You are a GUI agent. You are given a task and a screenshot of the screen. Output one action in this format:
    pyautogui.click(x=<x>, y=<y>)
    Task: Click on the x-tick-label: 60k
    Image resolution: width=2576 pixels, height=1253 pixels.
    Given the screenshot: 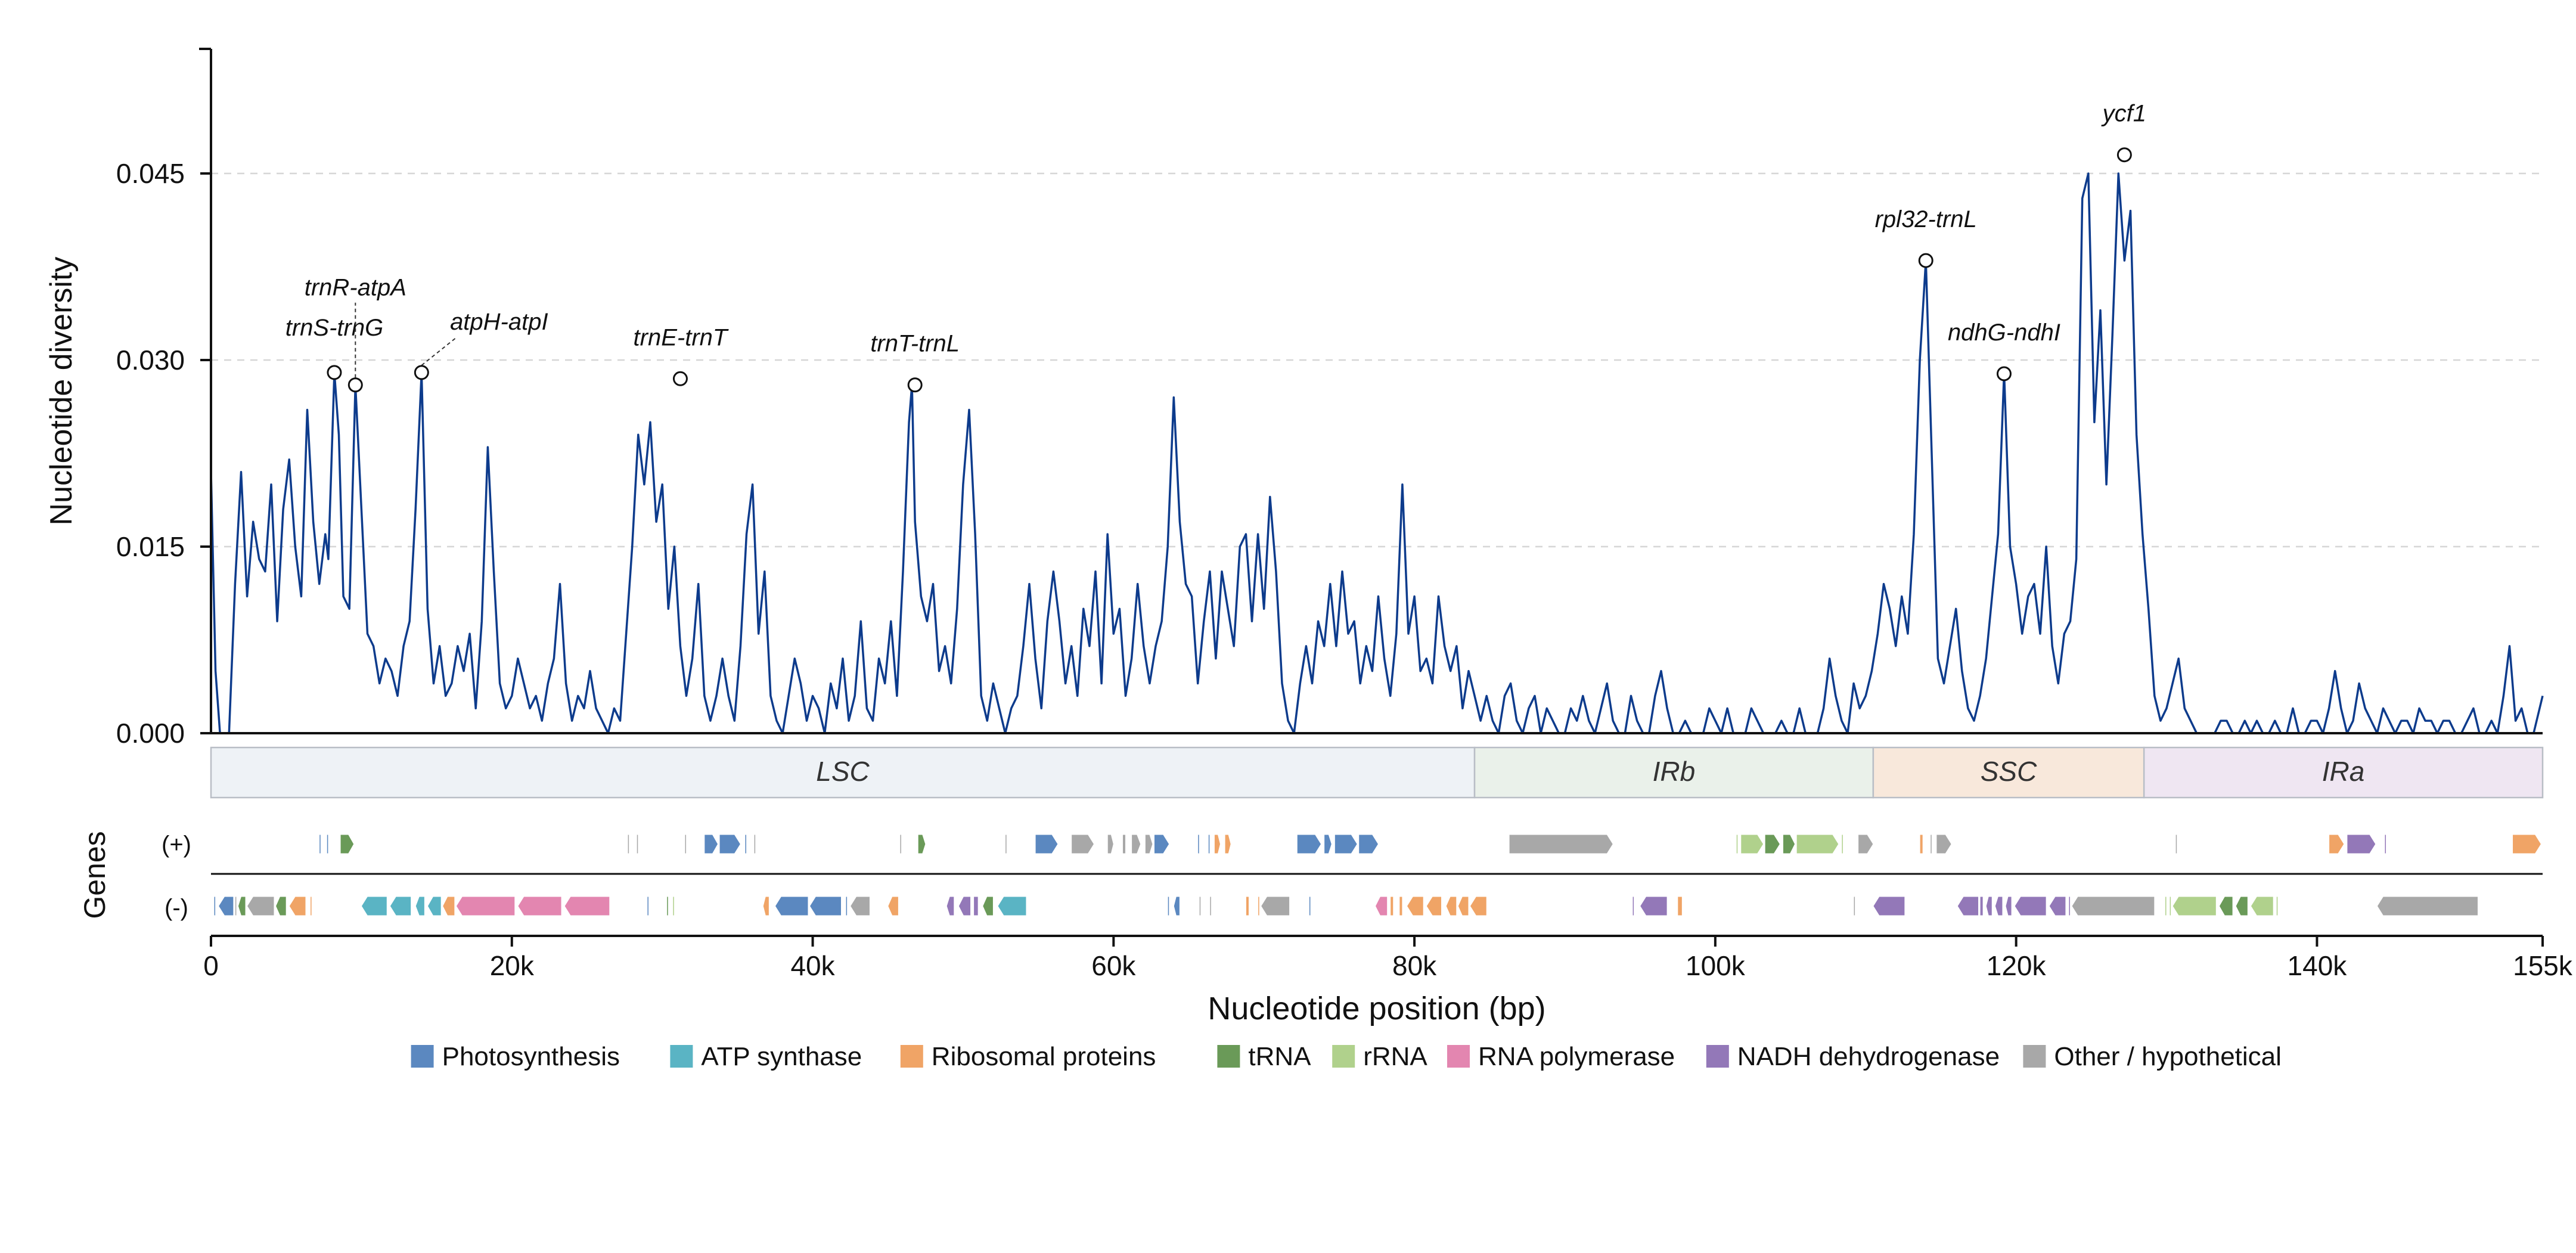 What is the action you would take?
    pyautogui.click(x=1113, y=965)
    